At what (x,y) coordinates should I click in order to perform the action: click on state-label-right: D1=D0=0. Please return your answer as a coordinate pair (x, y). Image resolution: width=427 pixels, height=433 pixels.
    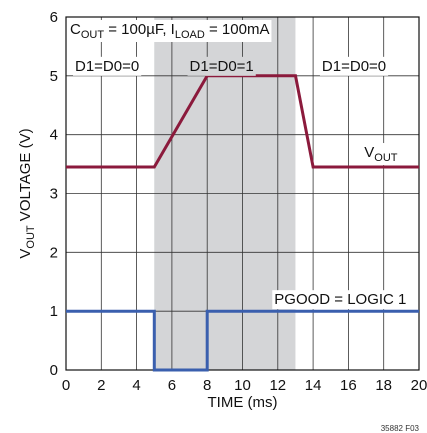
    Looking at the image, I should click on (354, 66).